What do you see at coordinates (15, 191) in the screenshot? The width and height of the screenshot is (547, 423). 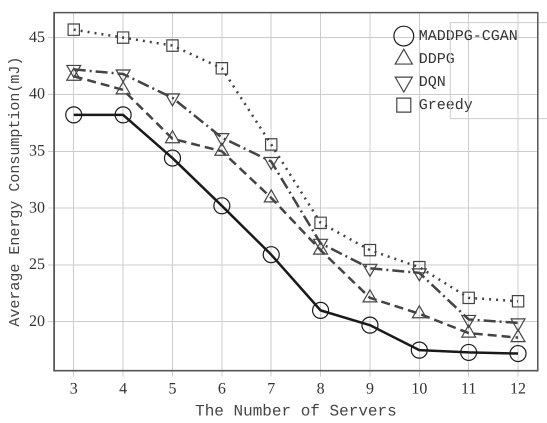 I see `y-axis-title: Average Energy Consumption(mJ)` at bounding box center [15, 191].